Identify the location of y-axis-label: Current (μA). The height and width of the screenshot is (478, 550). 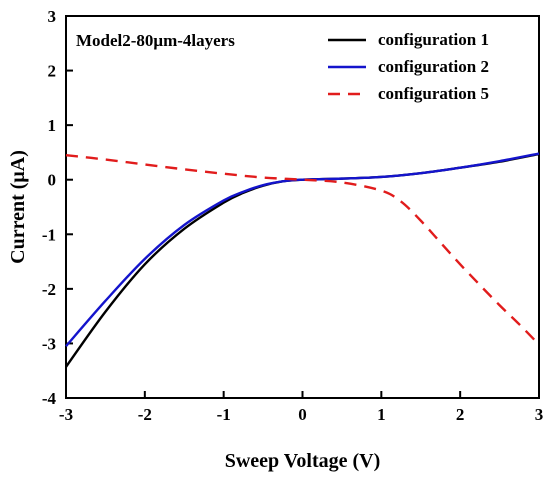
(18, 207).